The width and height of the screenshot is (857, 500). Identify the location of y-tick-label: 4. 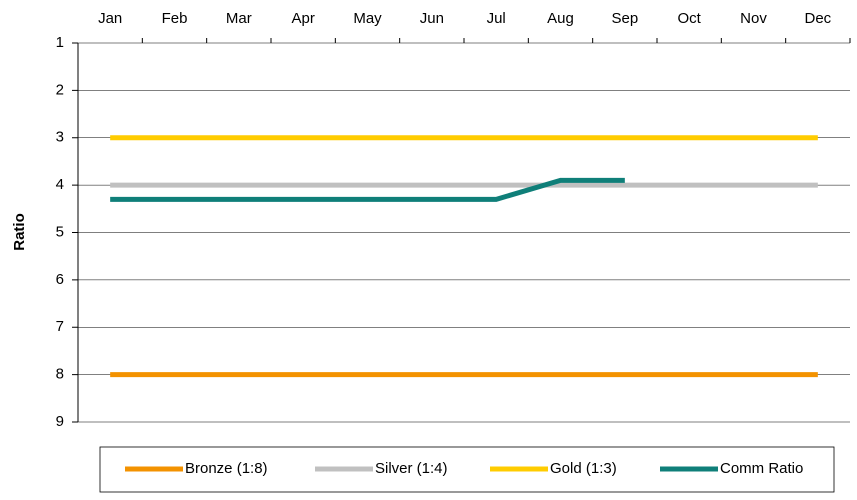
(60, 184).